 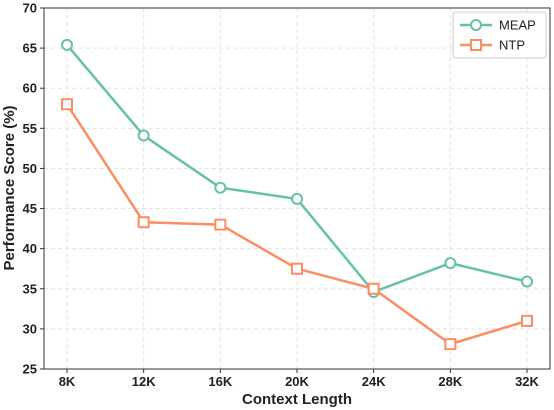 What do you see at coordinates (512, 45) in the screenshot?
I see `legend-label: NTP` at bounding box center [512, 45].